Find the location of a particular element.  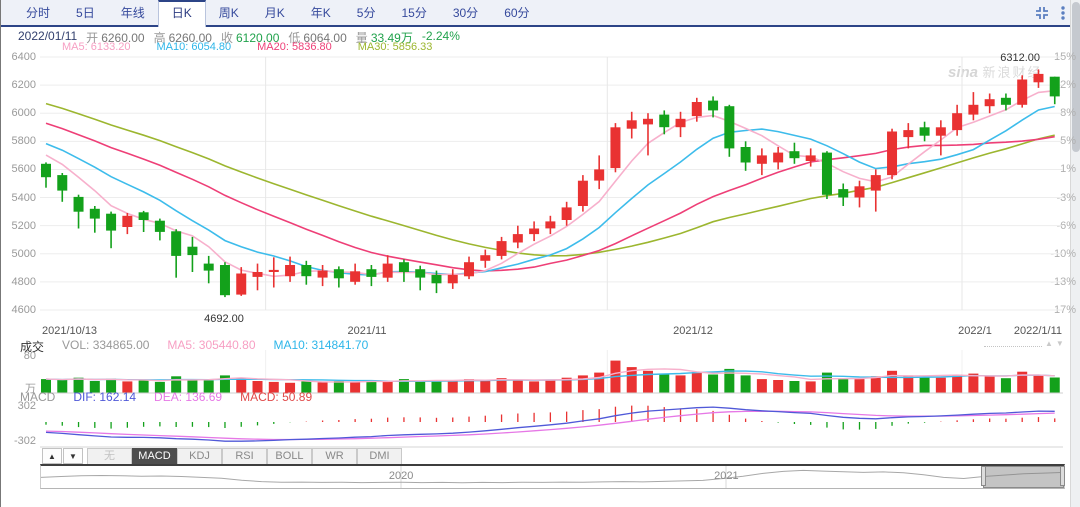

pct-axis-5%: 5% is located at coordinates (1068, 141).